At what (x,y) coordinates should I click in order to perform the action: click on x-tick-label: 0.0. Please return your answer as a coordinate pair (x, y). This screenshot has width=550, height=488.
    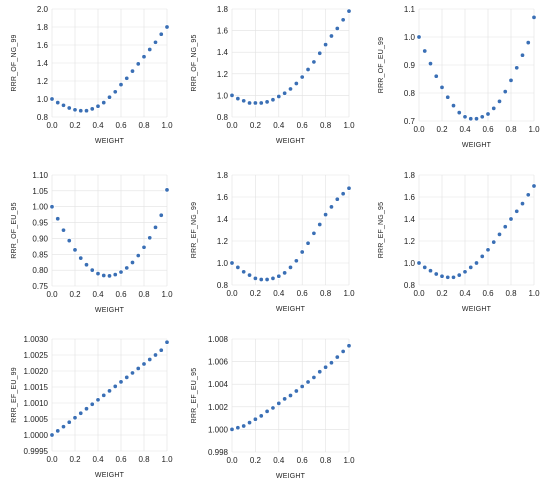
    Looking at the image, I should click on (419, 129).